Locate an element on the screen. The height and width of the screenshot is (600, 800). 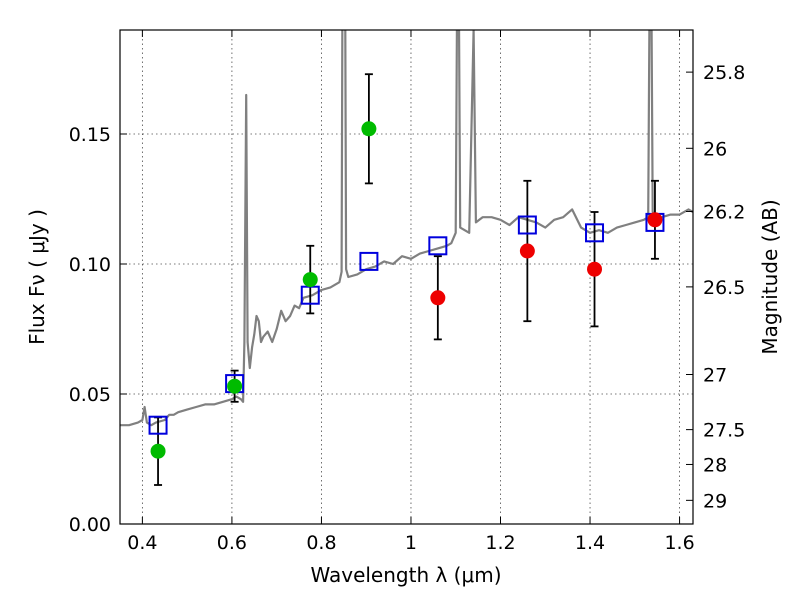
y-tick-label: 0.00 is located at coordinates (90, 525).